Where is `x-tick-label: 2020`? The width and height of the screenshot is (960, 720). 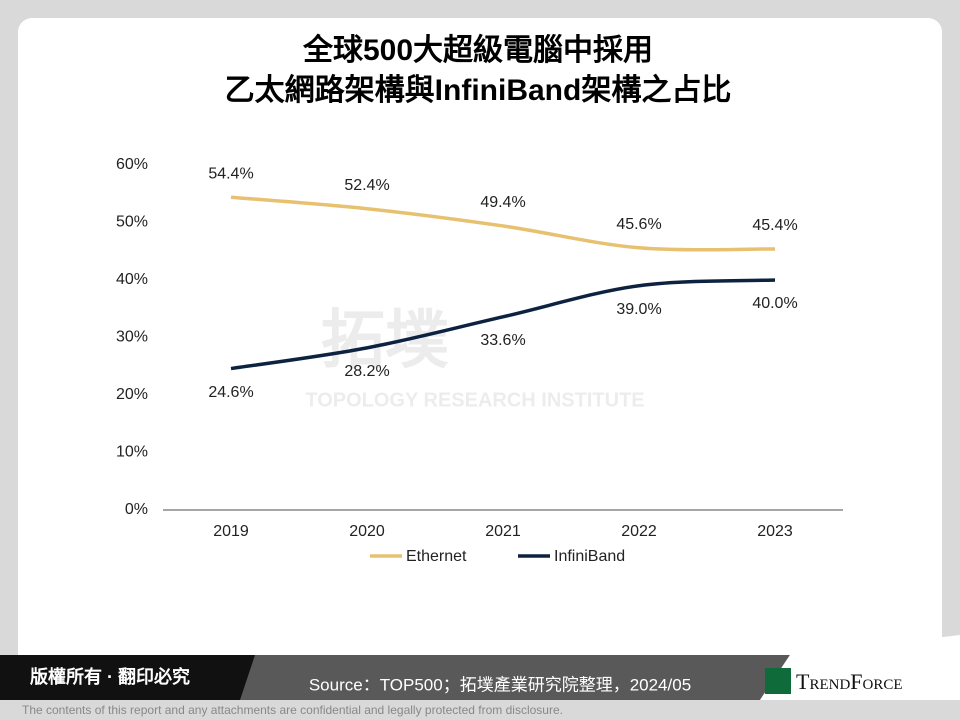
x-tick-label: 2020 is located at coordinates (367, 531).